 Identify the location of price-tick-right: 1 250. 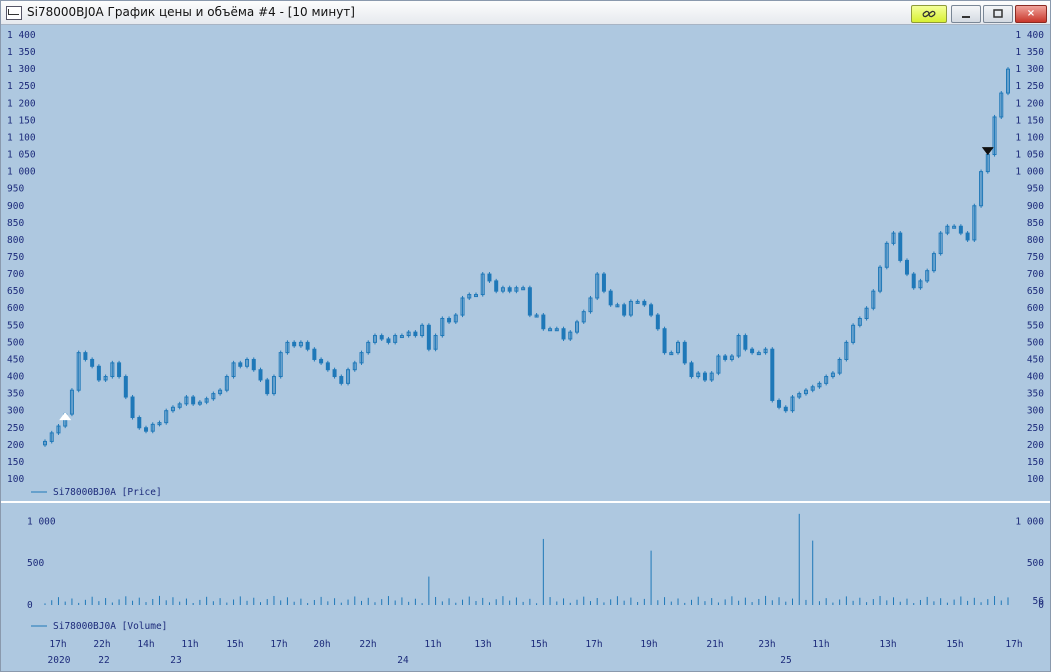
(1029, 86).